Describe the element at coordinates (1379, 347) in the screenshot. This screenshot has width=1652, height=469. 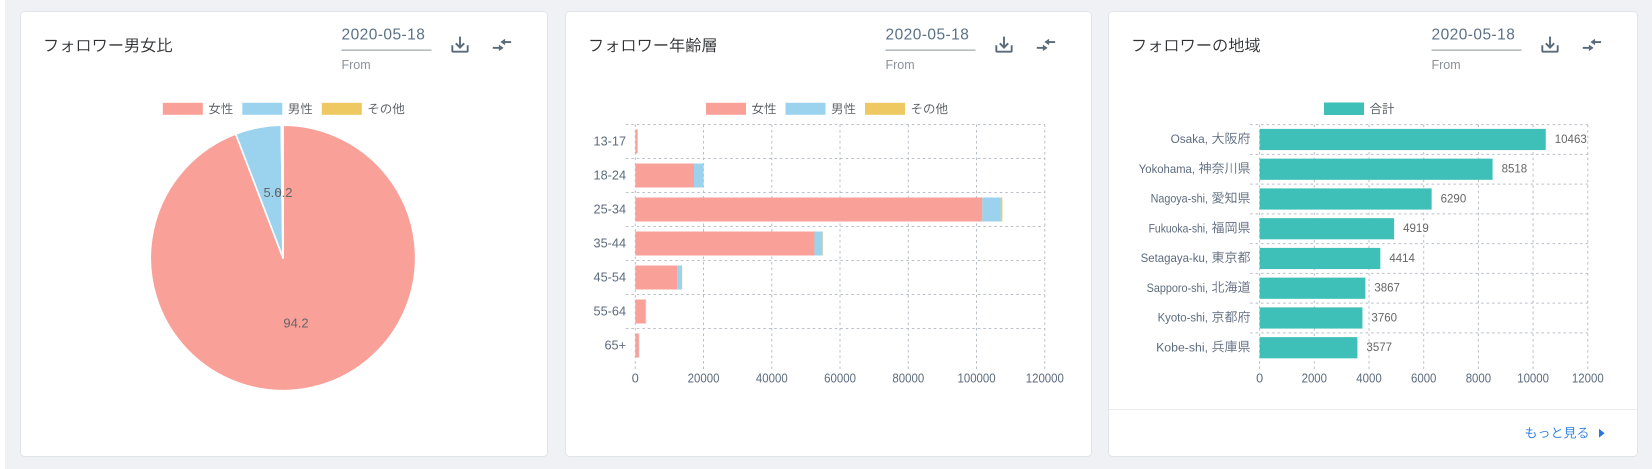
I see `svg-text: 3577` at that location.